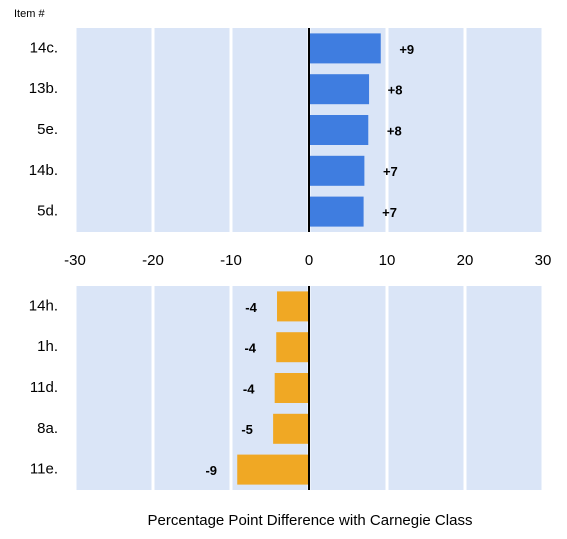  Describe the element at coordinates (44, 47) in the screenshot. I see `y-tick-label: 14c.` at that location.